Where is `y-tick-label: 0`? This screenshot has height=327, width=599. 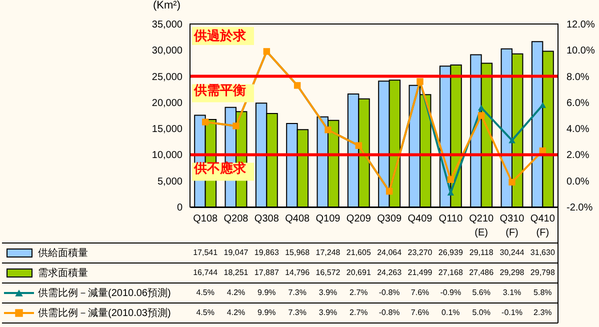 y-tick-label: 0 is located at coordinates (179, 208).